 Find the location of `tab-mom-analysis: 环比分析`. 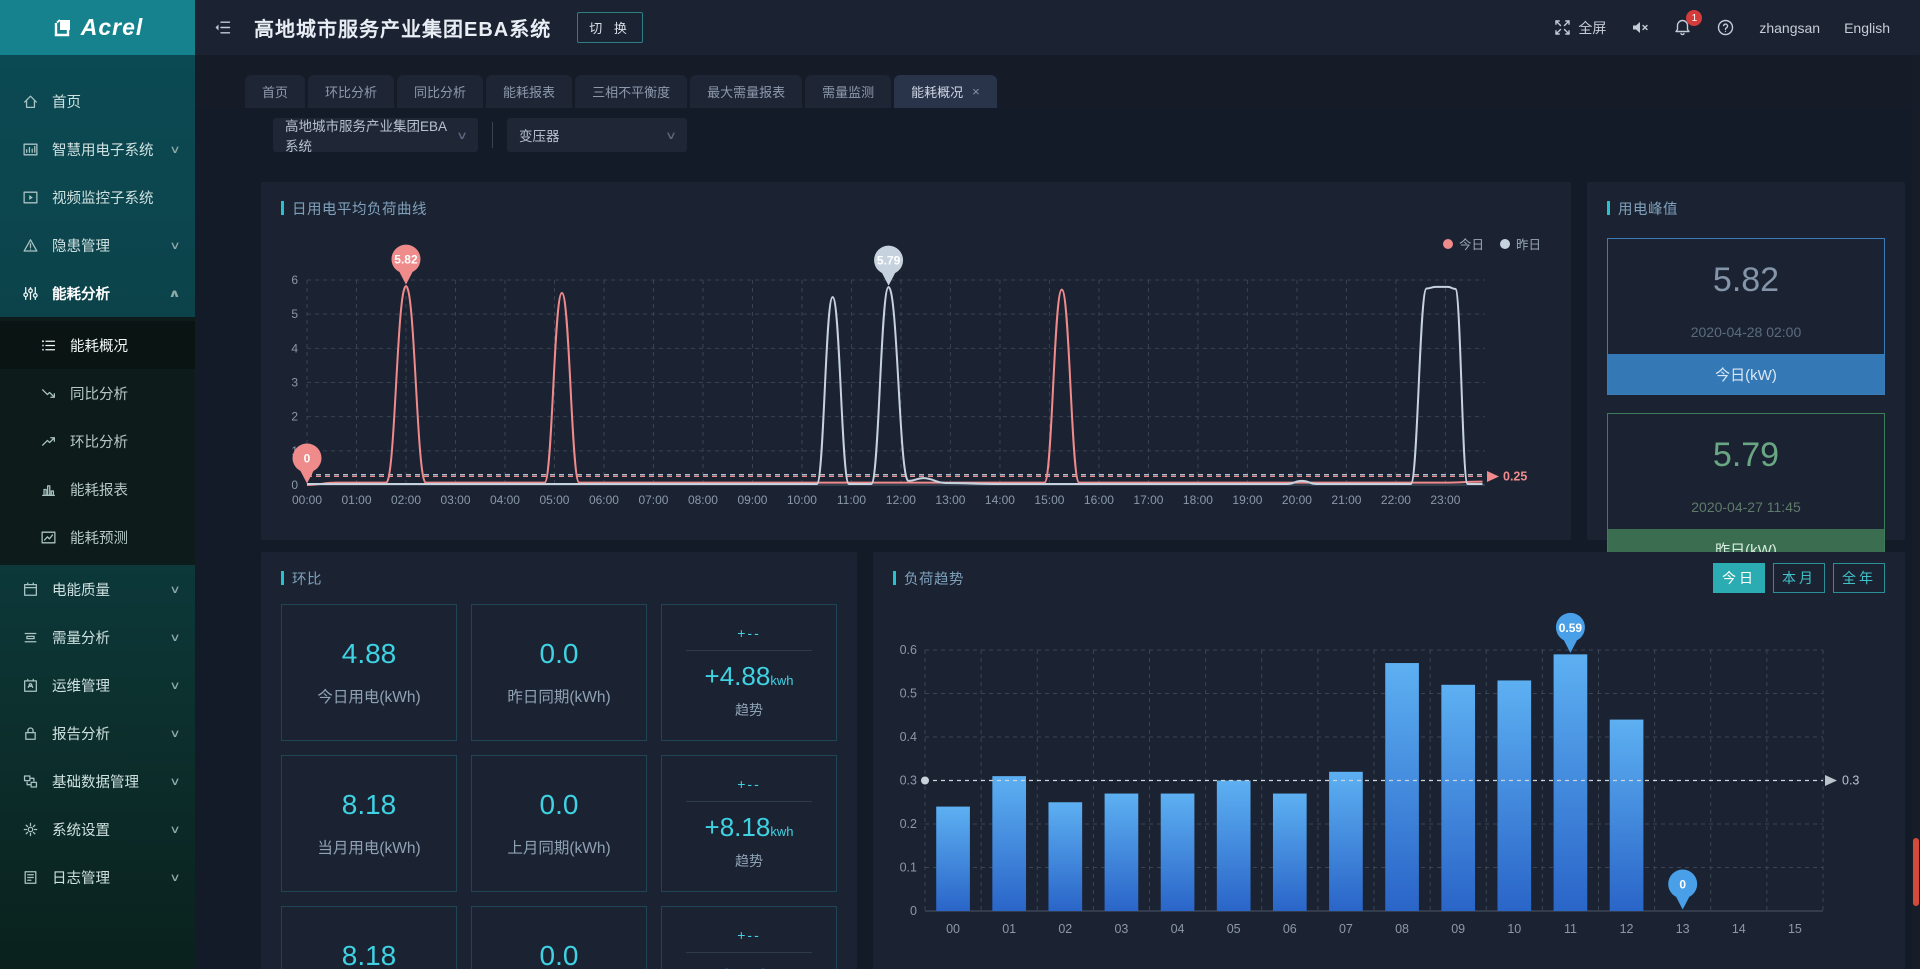

tab-mom-analysis: 环比分析 is located at coordinates (351, 91).